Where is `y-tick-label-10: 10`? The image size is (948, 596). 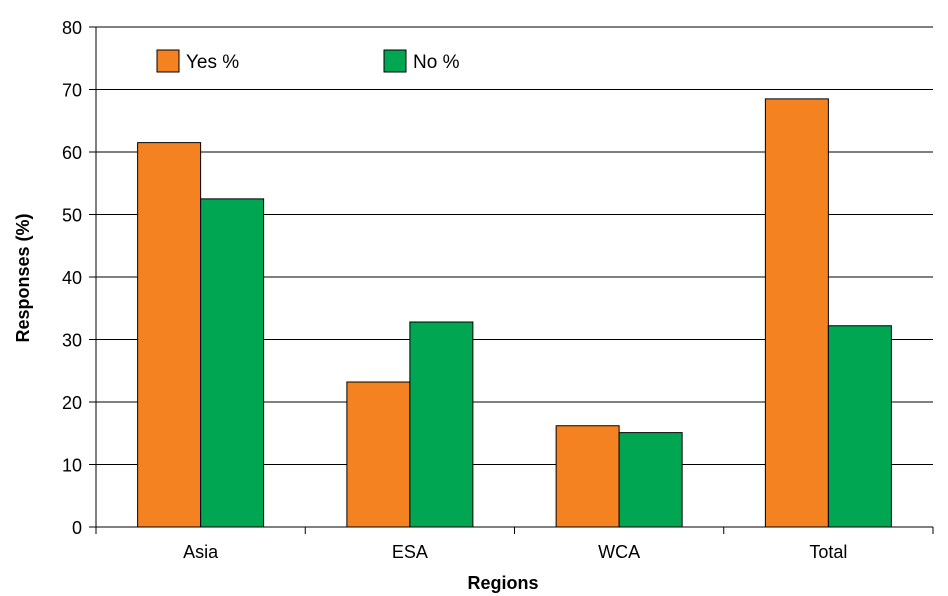
y-tick-label-10: 10 is located at coordinates (72, 466).